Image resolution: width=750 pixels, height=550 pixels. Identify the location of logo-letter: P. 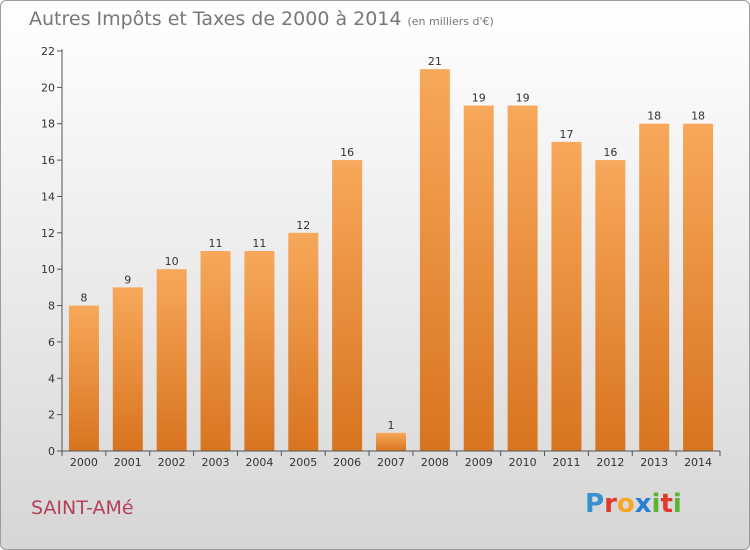
(595, 504).